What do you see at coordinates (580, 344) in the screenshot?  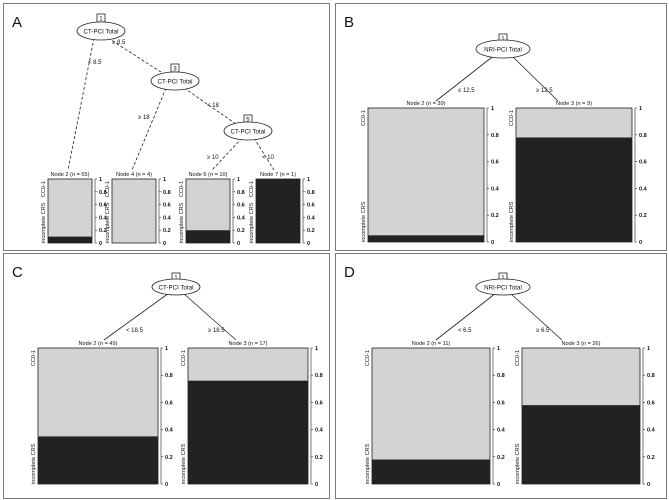 I see `leaf-title: Node 3 (n = 26)` at bounding box center [580, 344].